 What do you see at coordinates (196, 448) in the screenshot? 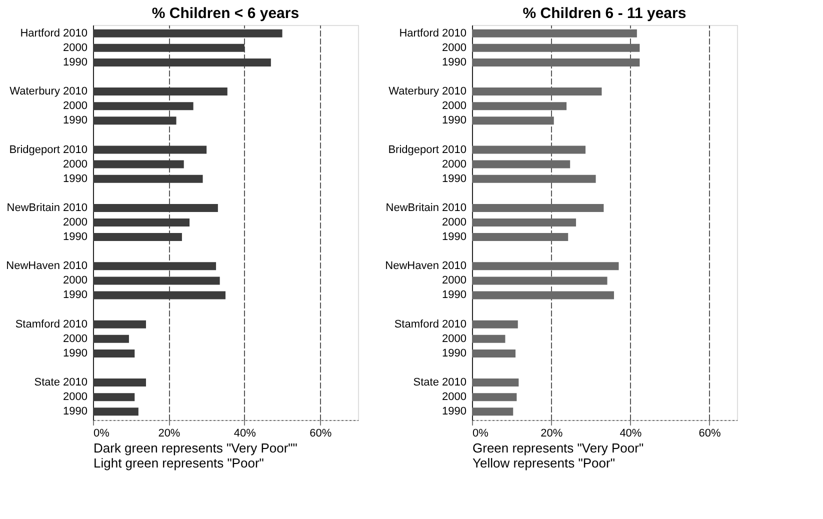
I see `text: Dark green represents "Very Poor""` at bounding box center [196, 448].